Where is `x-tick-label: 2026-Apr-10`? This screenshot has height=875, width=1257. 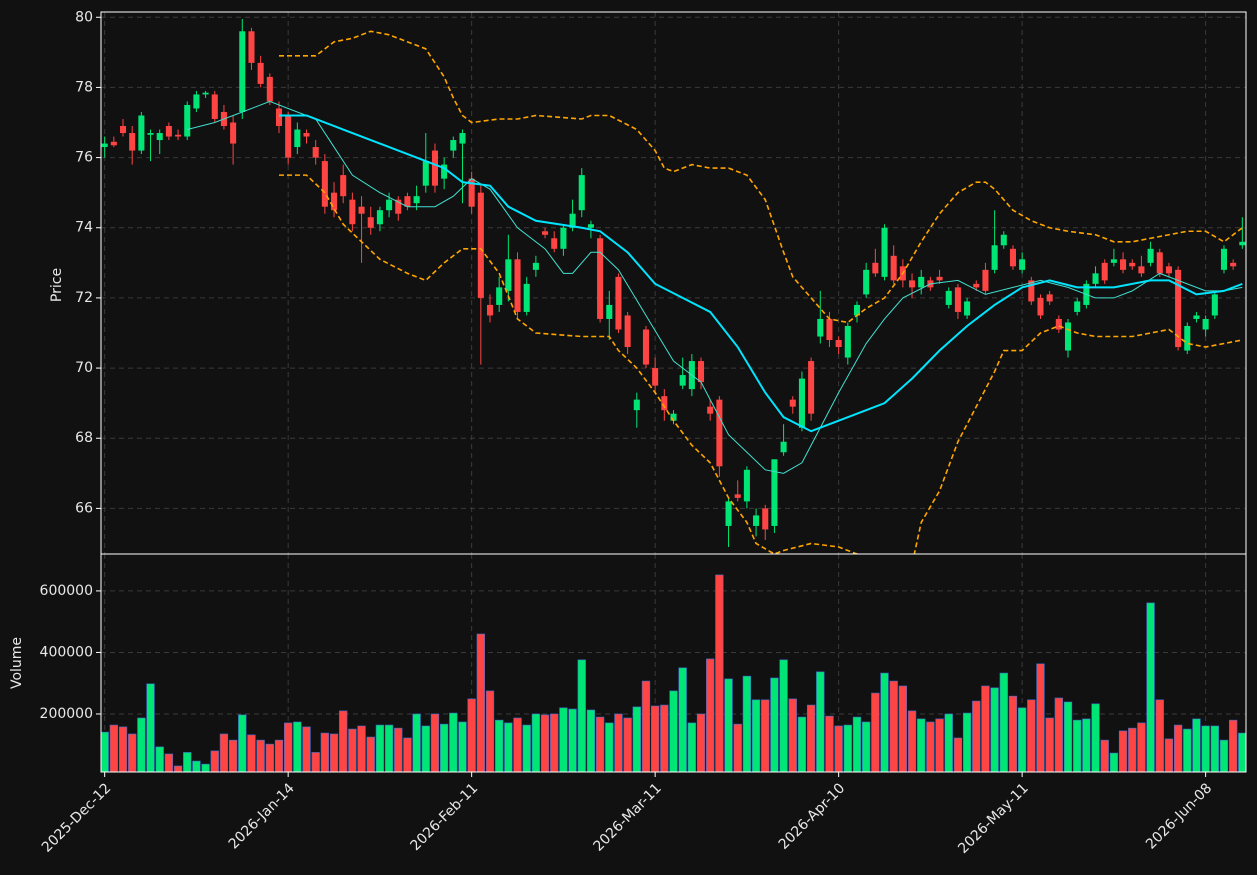 x-tick-label: 2026-Apr-10 is located at coordinates (812, 816).